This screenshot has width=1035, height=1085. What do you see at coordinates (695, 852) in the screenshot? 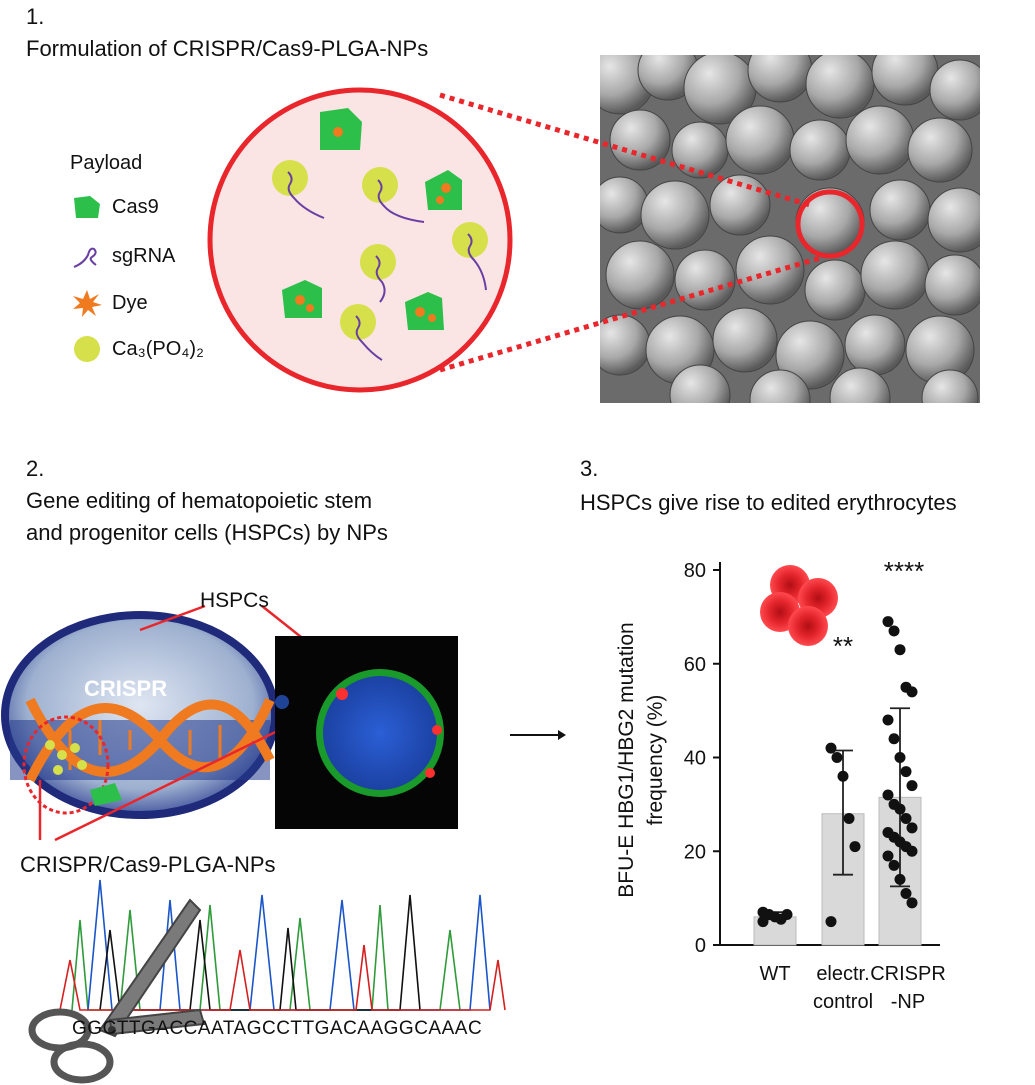
I see `y-tick-label-1: 20` at bounding box center [695, 852].